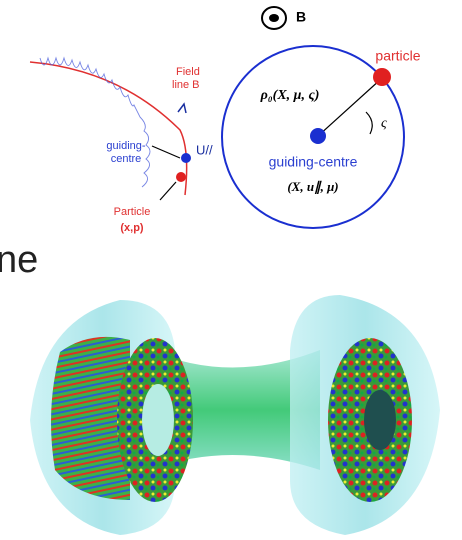 The height and width of the screenshot is (540, 462). Describe the element at coordinates (301, 17) in the screenshot. I see `field-label: B` at that location.